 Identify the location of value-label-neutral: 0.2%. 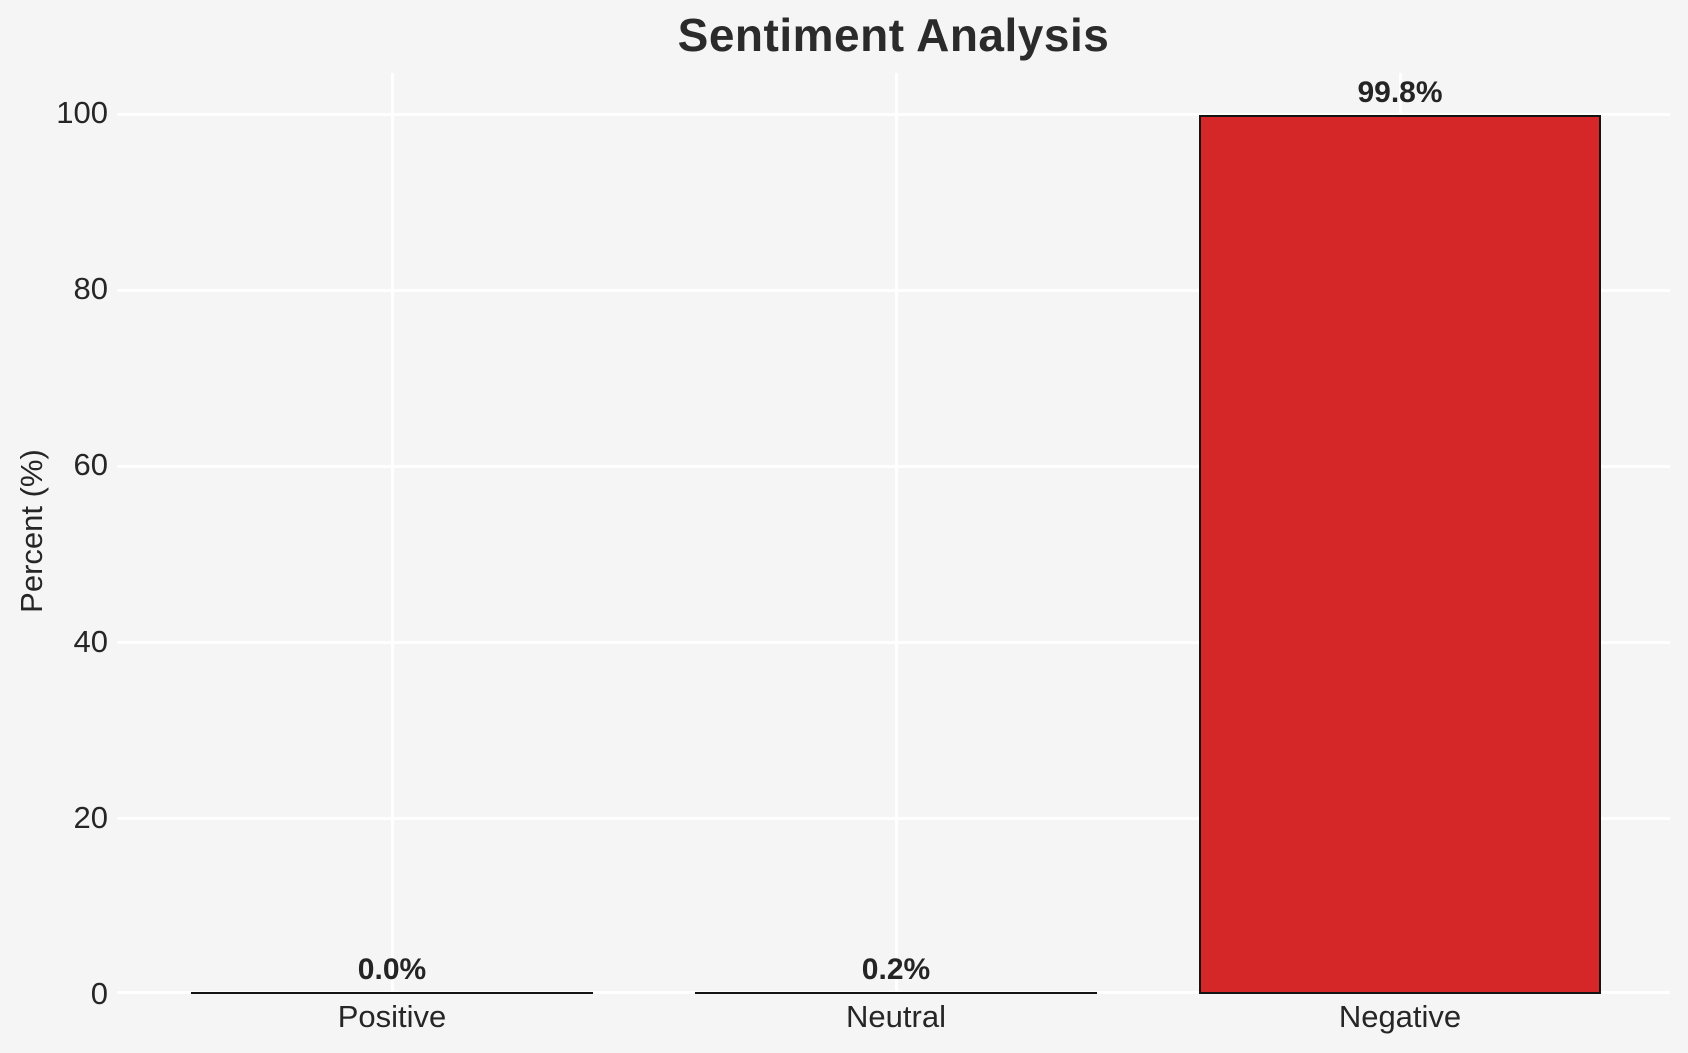
(896, 969).